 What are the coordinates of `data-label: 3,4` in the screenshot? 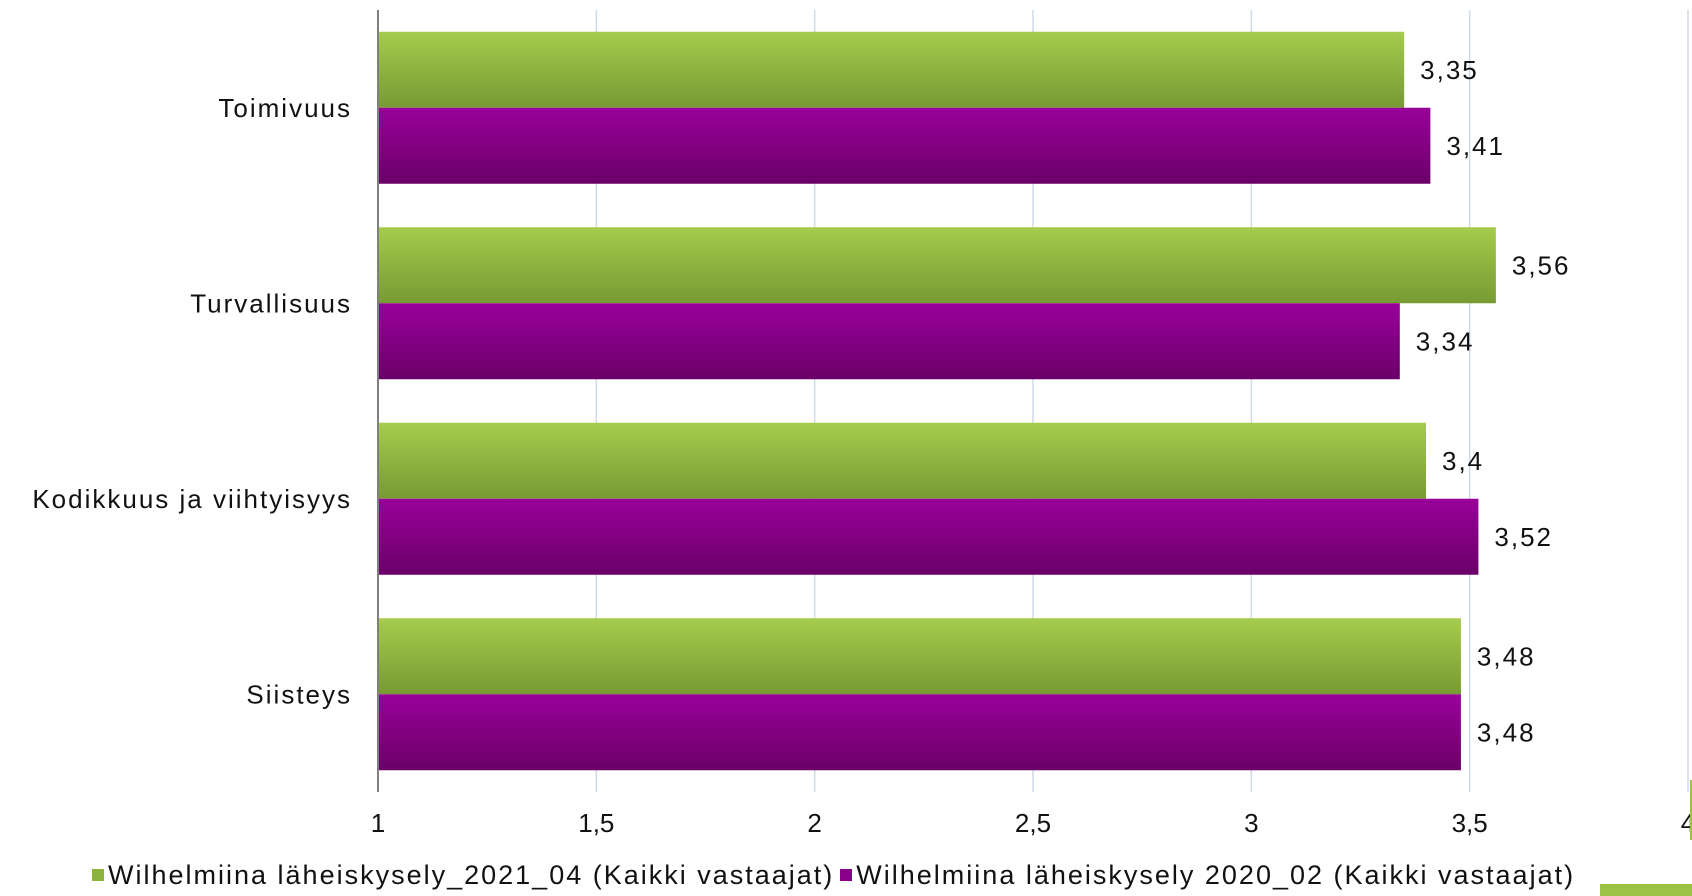 It's located at (1463, 461).